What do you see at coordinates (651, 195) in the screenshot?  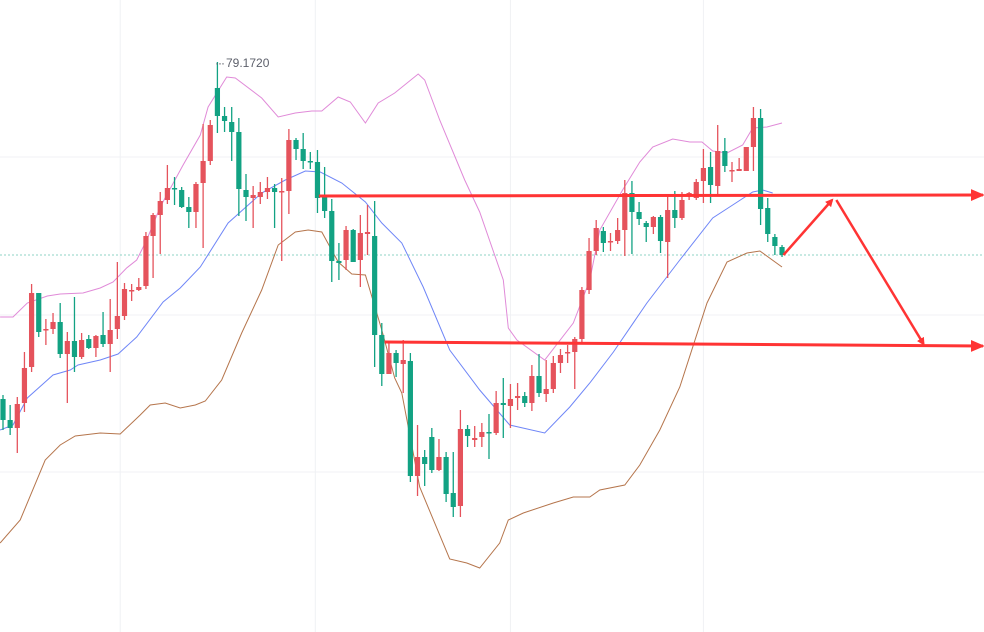 I see `resistance-line` at bounding box center [651, 195].